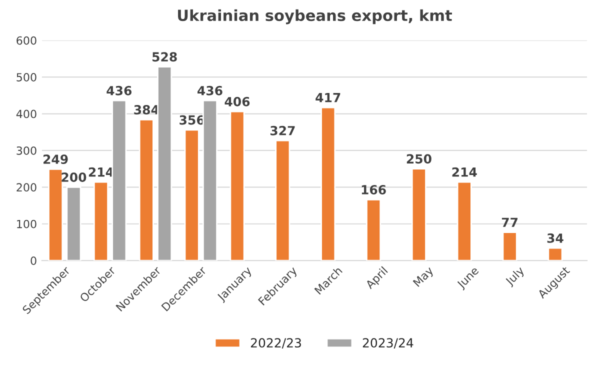 The width and height of the screenshot is (599, 367). I want to click on y-tick-label: 300, so click(26, 150).